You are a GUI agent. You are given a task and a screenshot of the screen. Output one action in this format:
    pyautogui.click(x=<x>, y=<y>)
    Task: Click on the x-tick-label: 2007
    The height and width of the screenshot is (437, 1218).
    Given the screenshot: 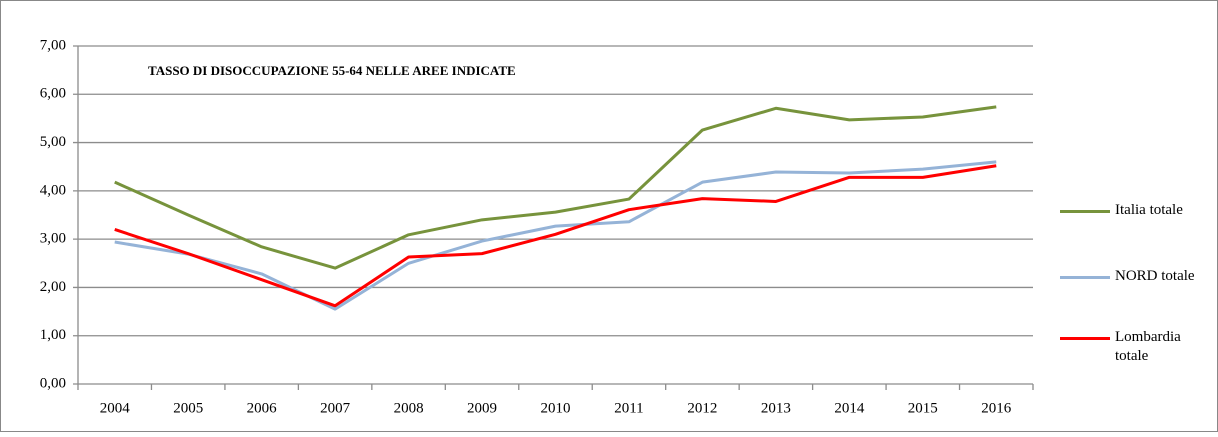 What is the action you would take?
    pyautogui.click(x=335, y=408)
    